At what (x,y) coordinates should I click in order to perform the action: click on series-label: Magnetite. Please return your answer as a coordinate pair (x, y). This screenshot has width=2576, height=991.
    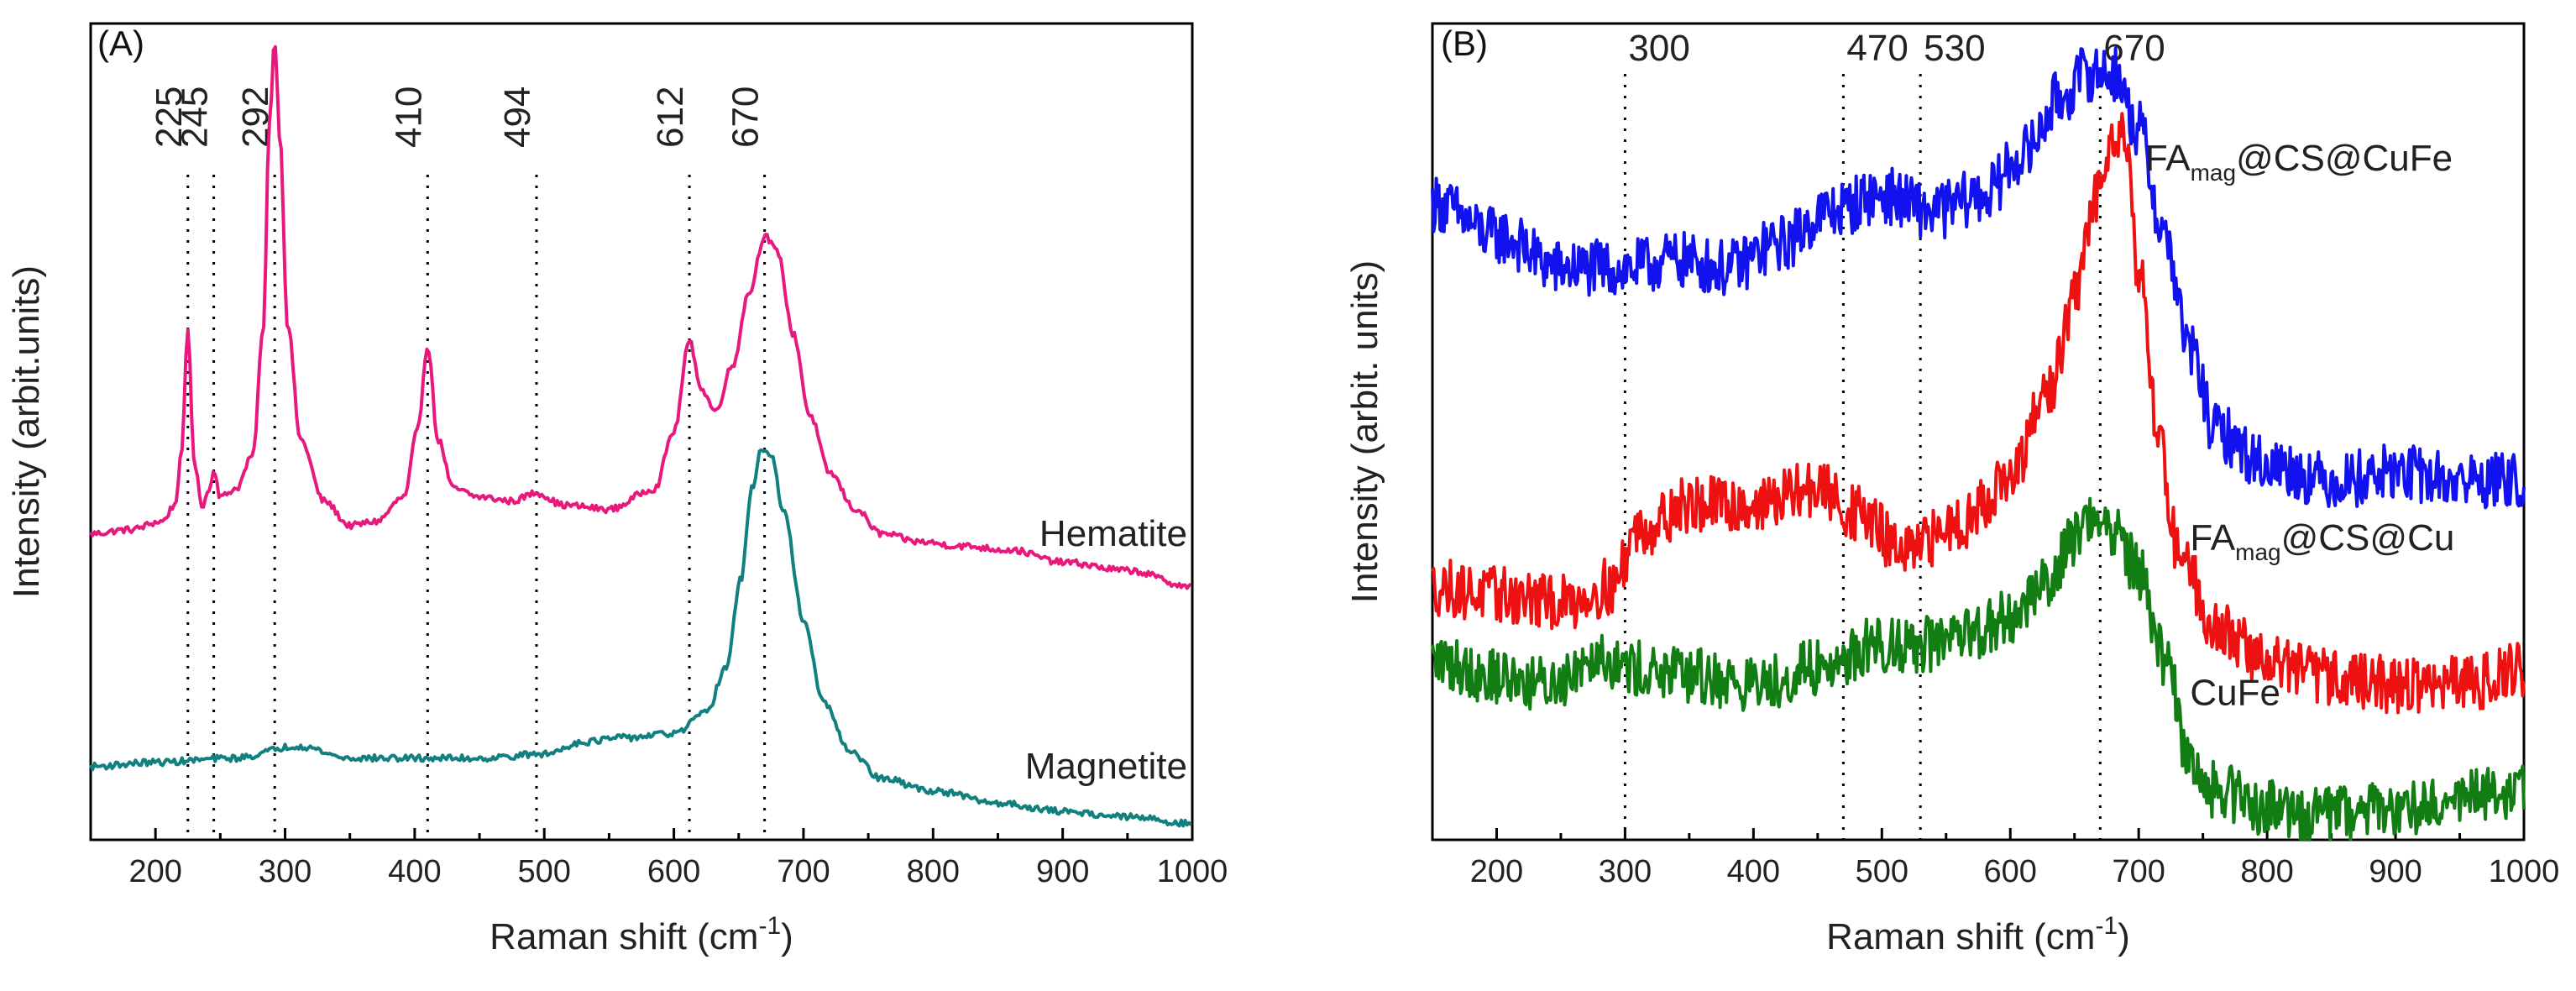
    Looking at the image, I should click on (1106, 767).